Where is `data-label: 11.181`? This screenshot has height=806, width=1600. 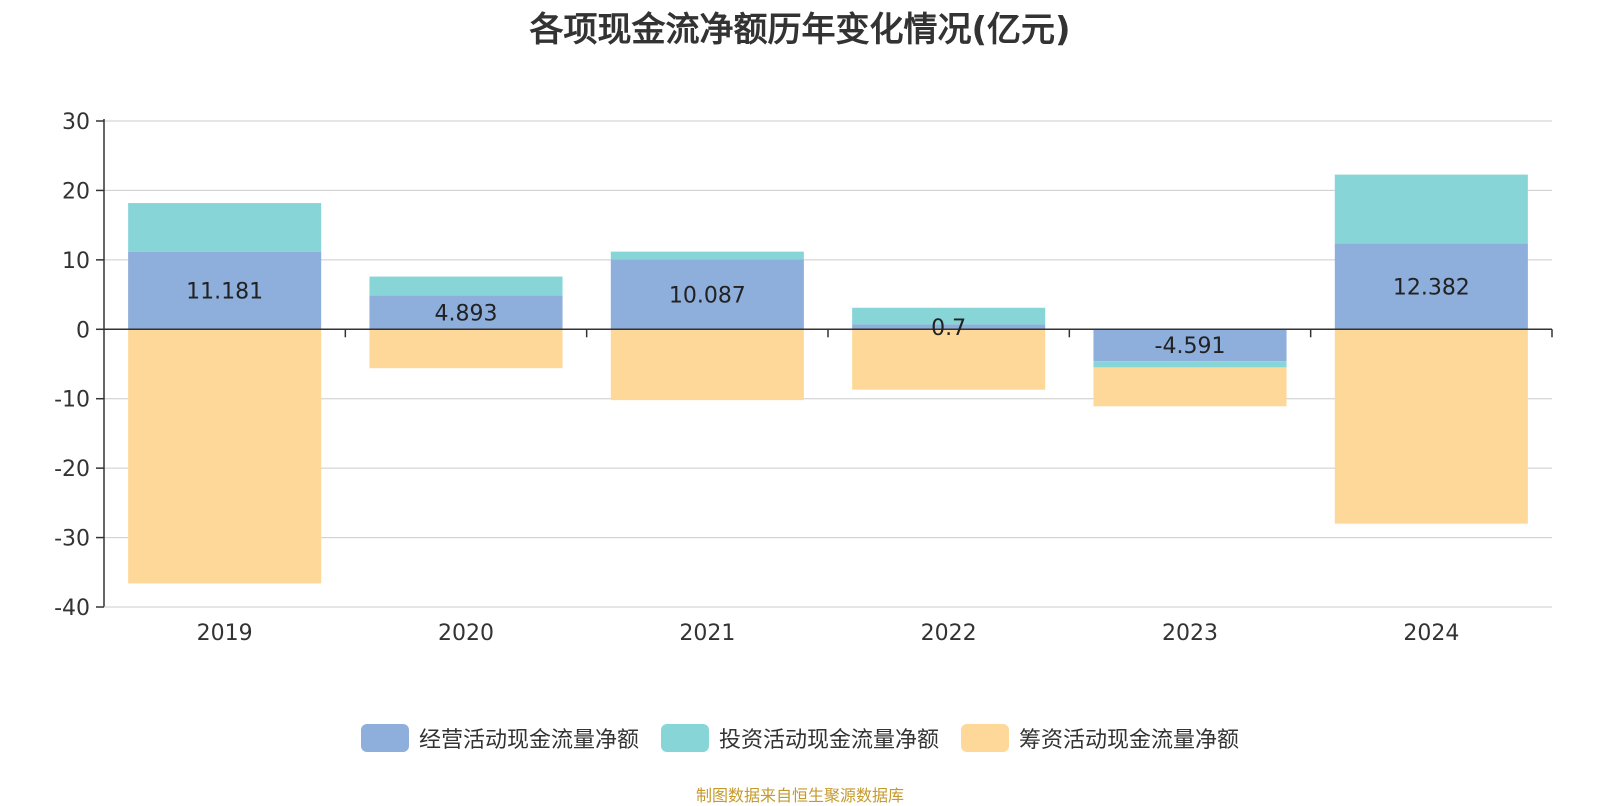 data-label: 11.181 is located at coordinates (224, 291).